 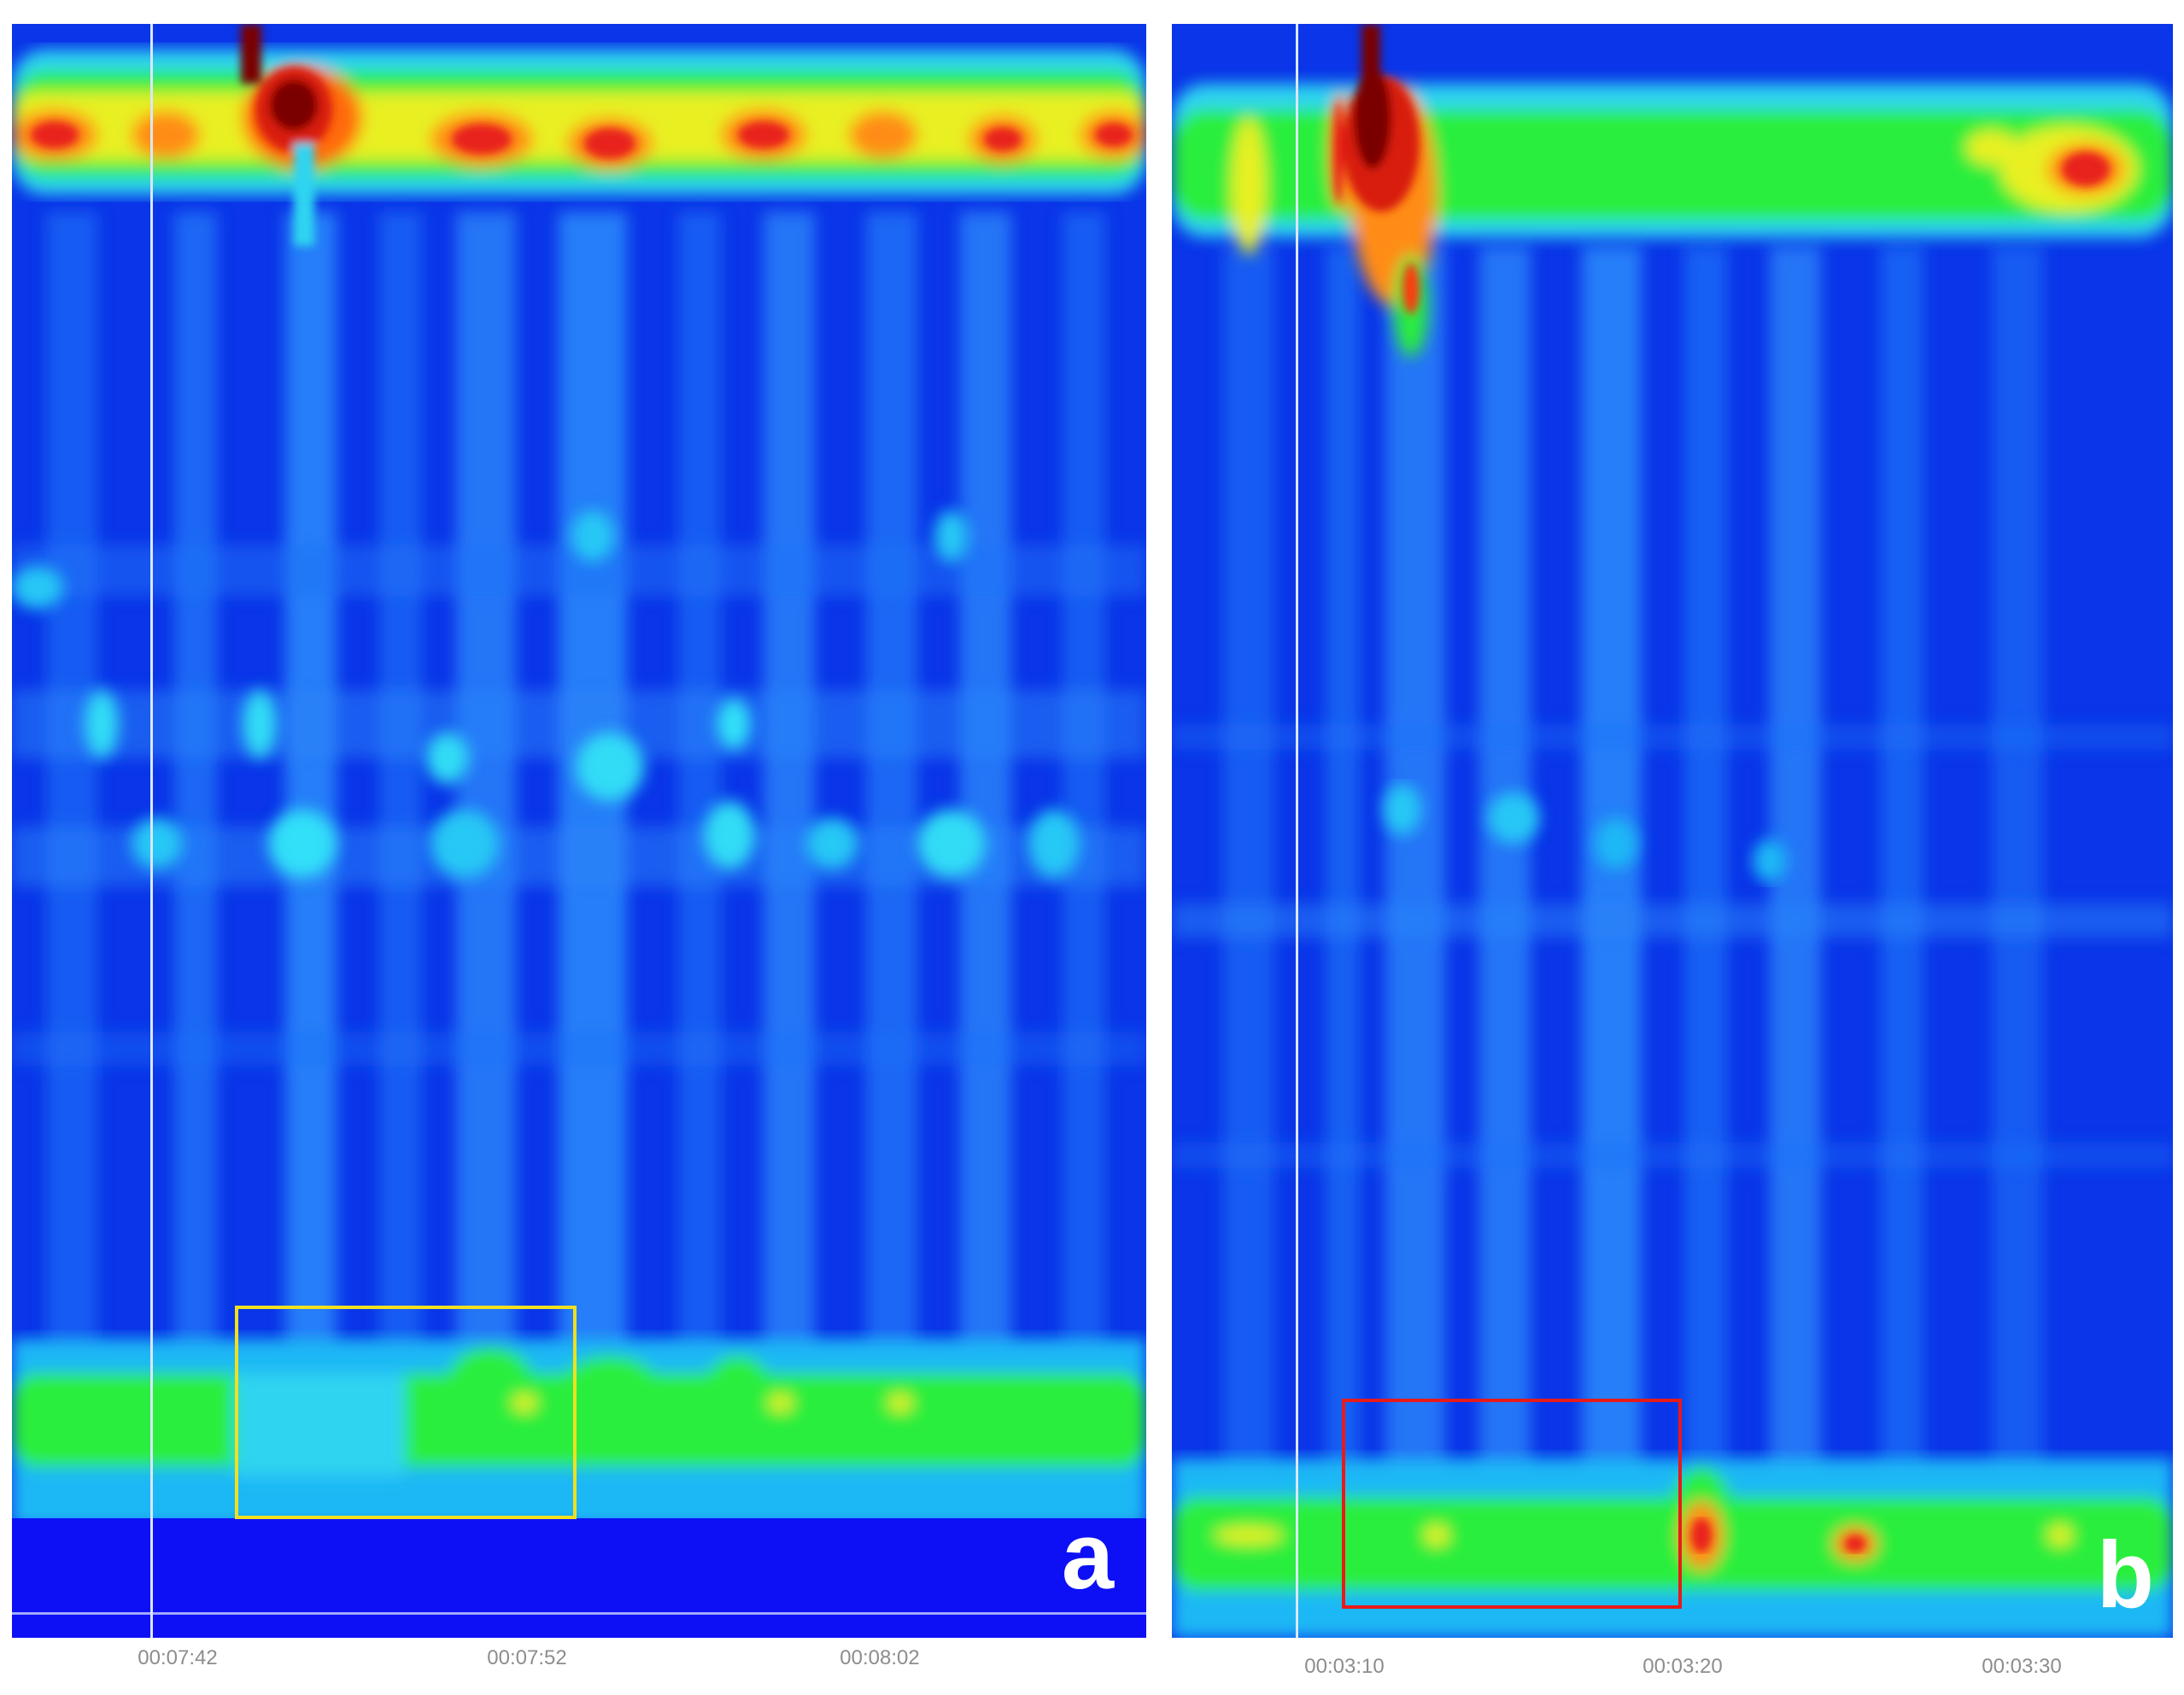 What do you see at coordinates (1778, 1535) in the screenshot?
I see `bottom-band-hotspots` at bounding box center [1778, 1535].